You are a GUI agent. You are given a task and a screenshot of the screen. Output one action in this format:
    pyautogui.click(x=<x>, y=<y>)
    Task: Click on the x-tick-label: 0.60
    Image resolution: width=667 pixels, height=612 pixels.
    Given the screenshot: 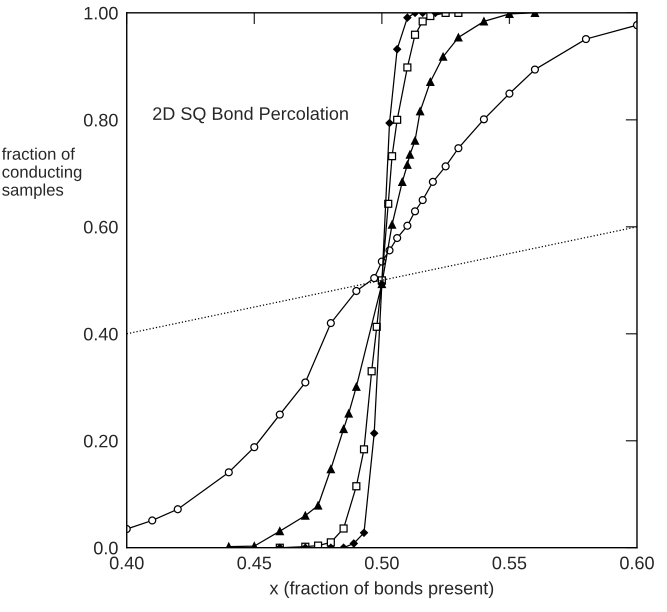 What is the action you would take?
    pyautogui.click(x=637, y=563)
    